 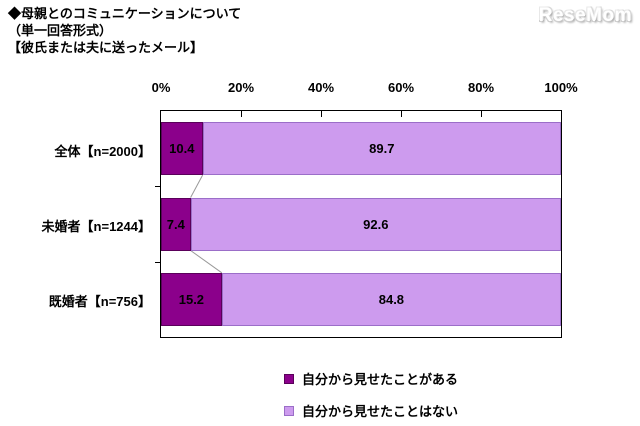 I want to click on bar-value-label: 7.4, so click(x=175, y=224).